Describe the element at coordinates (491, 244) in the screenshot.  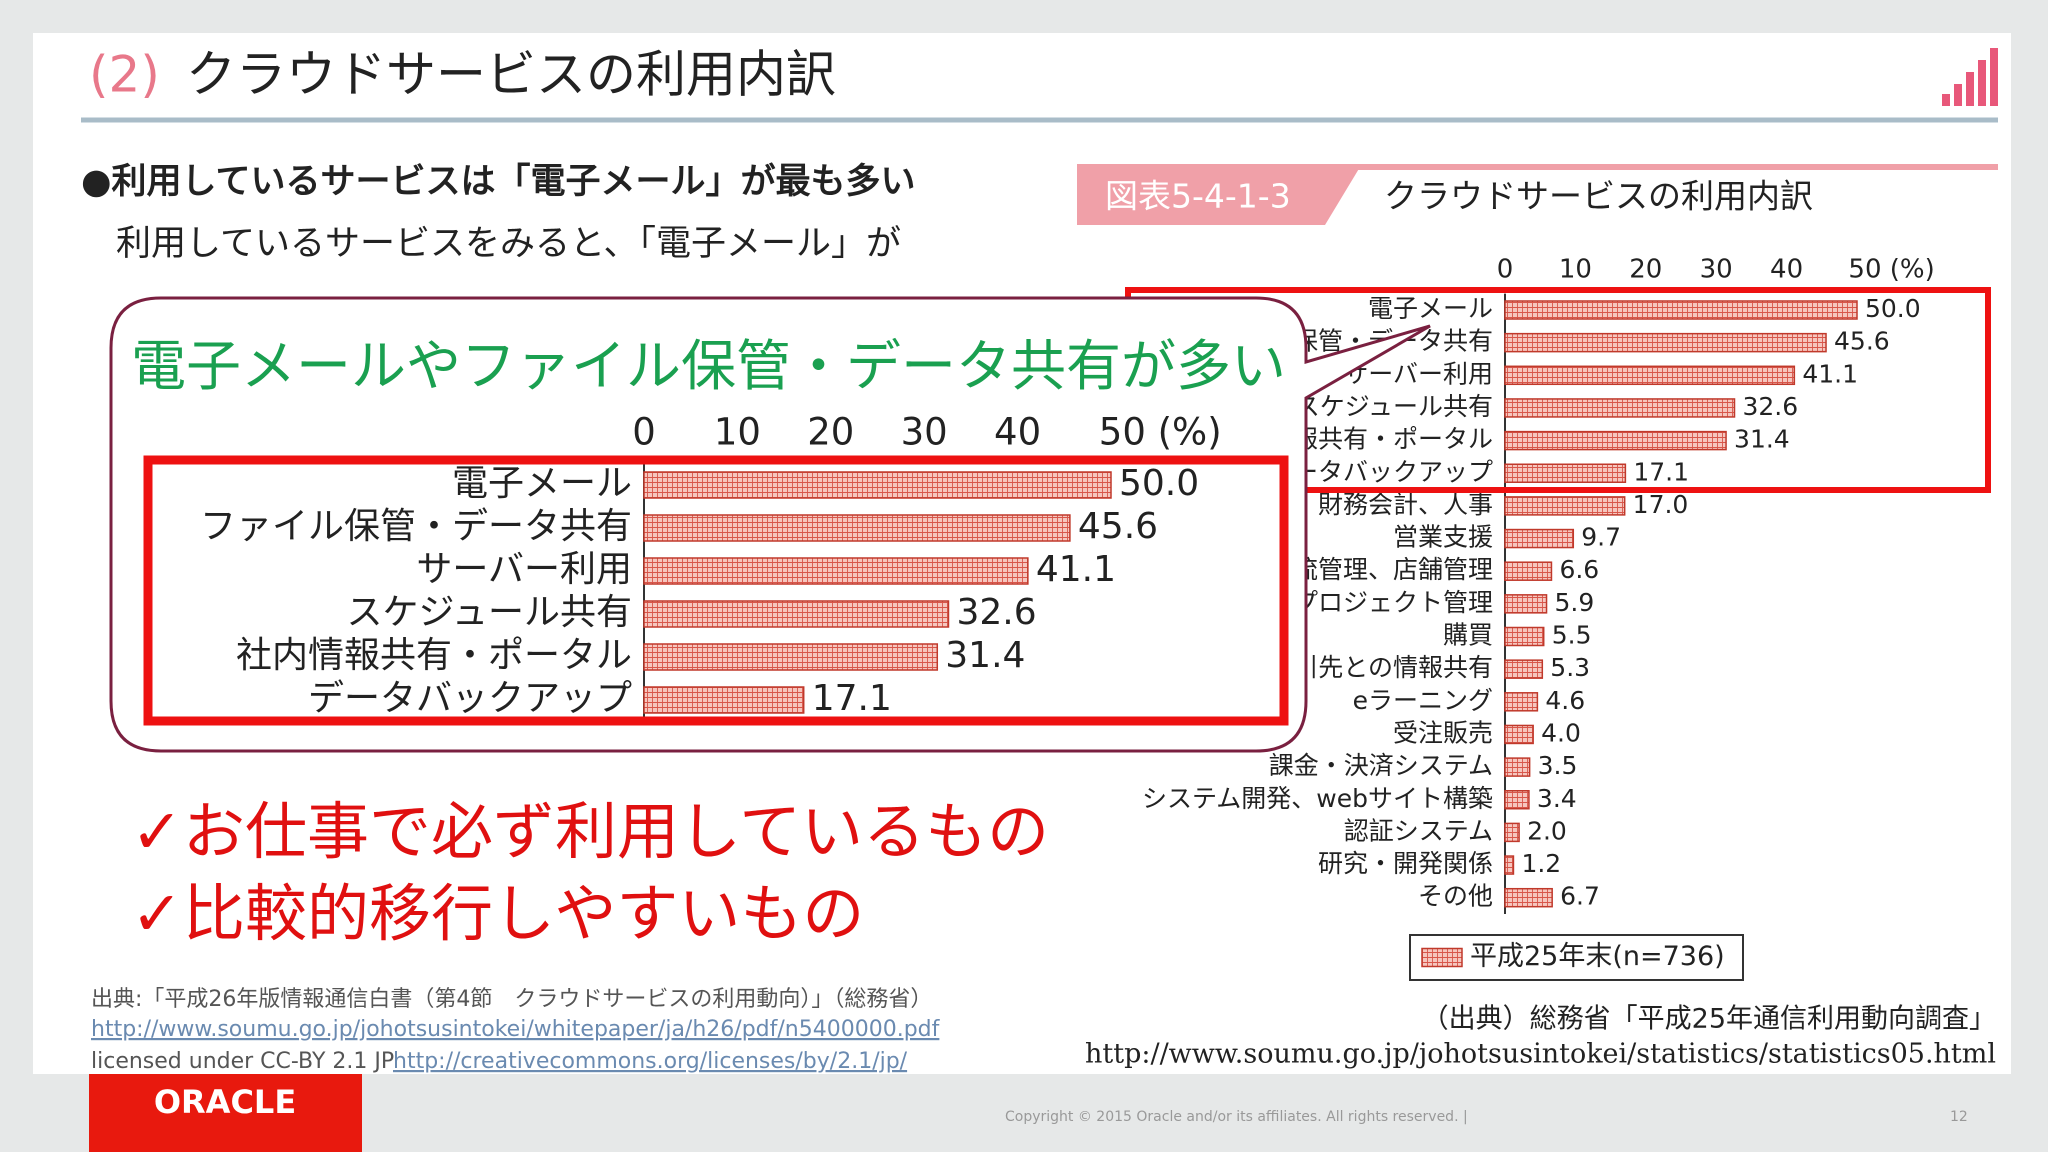
I see `body-text: 利用しているサービスをみると、「電子メール」が` at that location.